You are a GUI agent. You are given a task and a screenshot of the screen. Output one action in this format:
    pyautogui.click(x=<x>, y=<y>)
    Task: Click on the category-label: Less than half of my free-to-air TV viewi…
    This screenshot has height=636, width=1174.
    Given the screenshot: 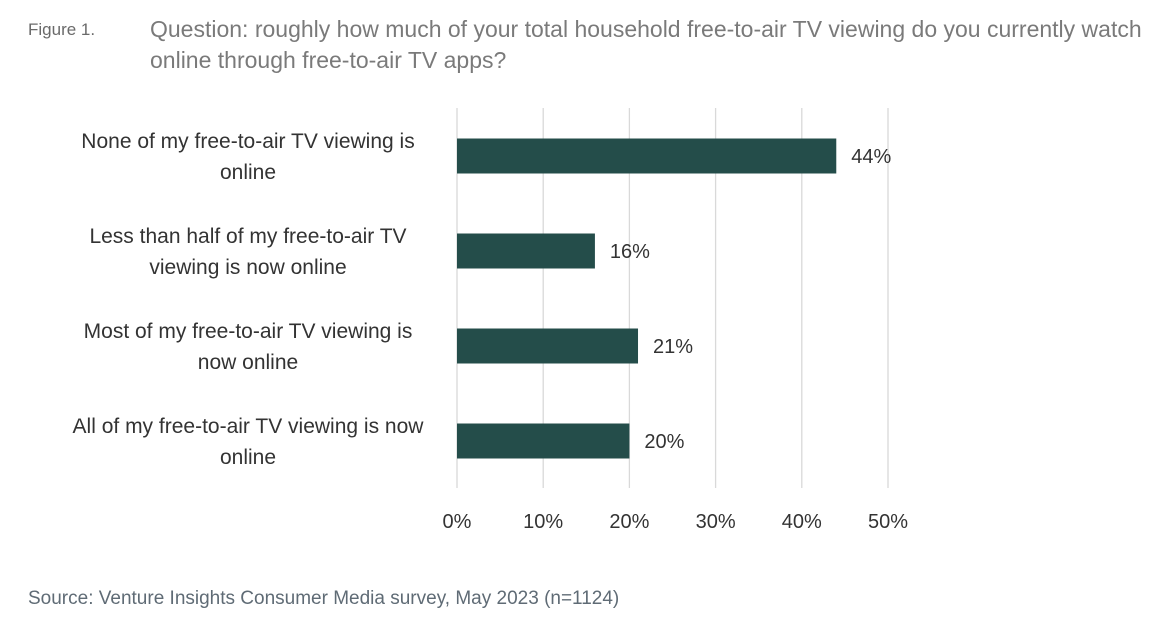 What is the action you would take?
    pyautogui.click(x=247, y=252)
    